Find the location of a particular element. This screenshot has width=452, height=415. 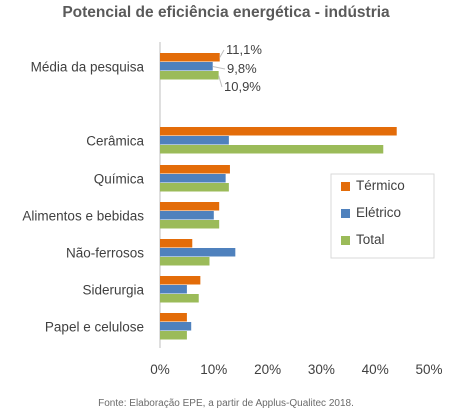

x-tick-label: 20% is located at coordinates (267, 369).